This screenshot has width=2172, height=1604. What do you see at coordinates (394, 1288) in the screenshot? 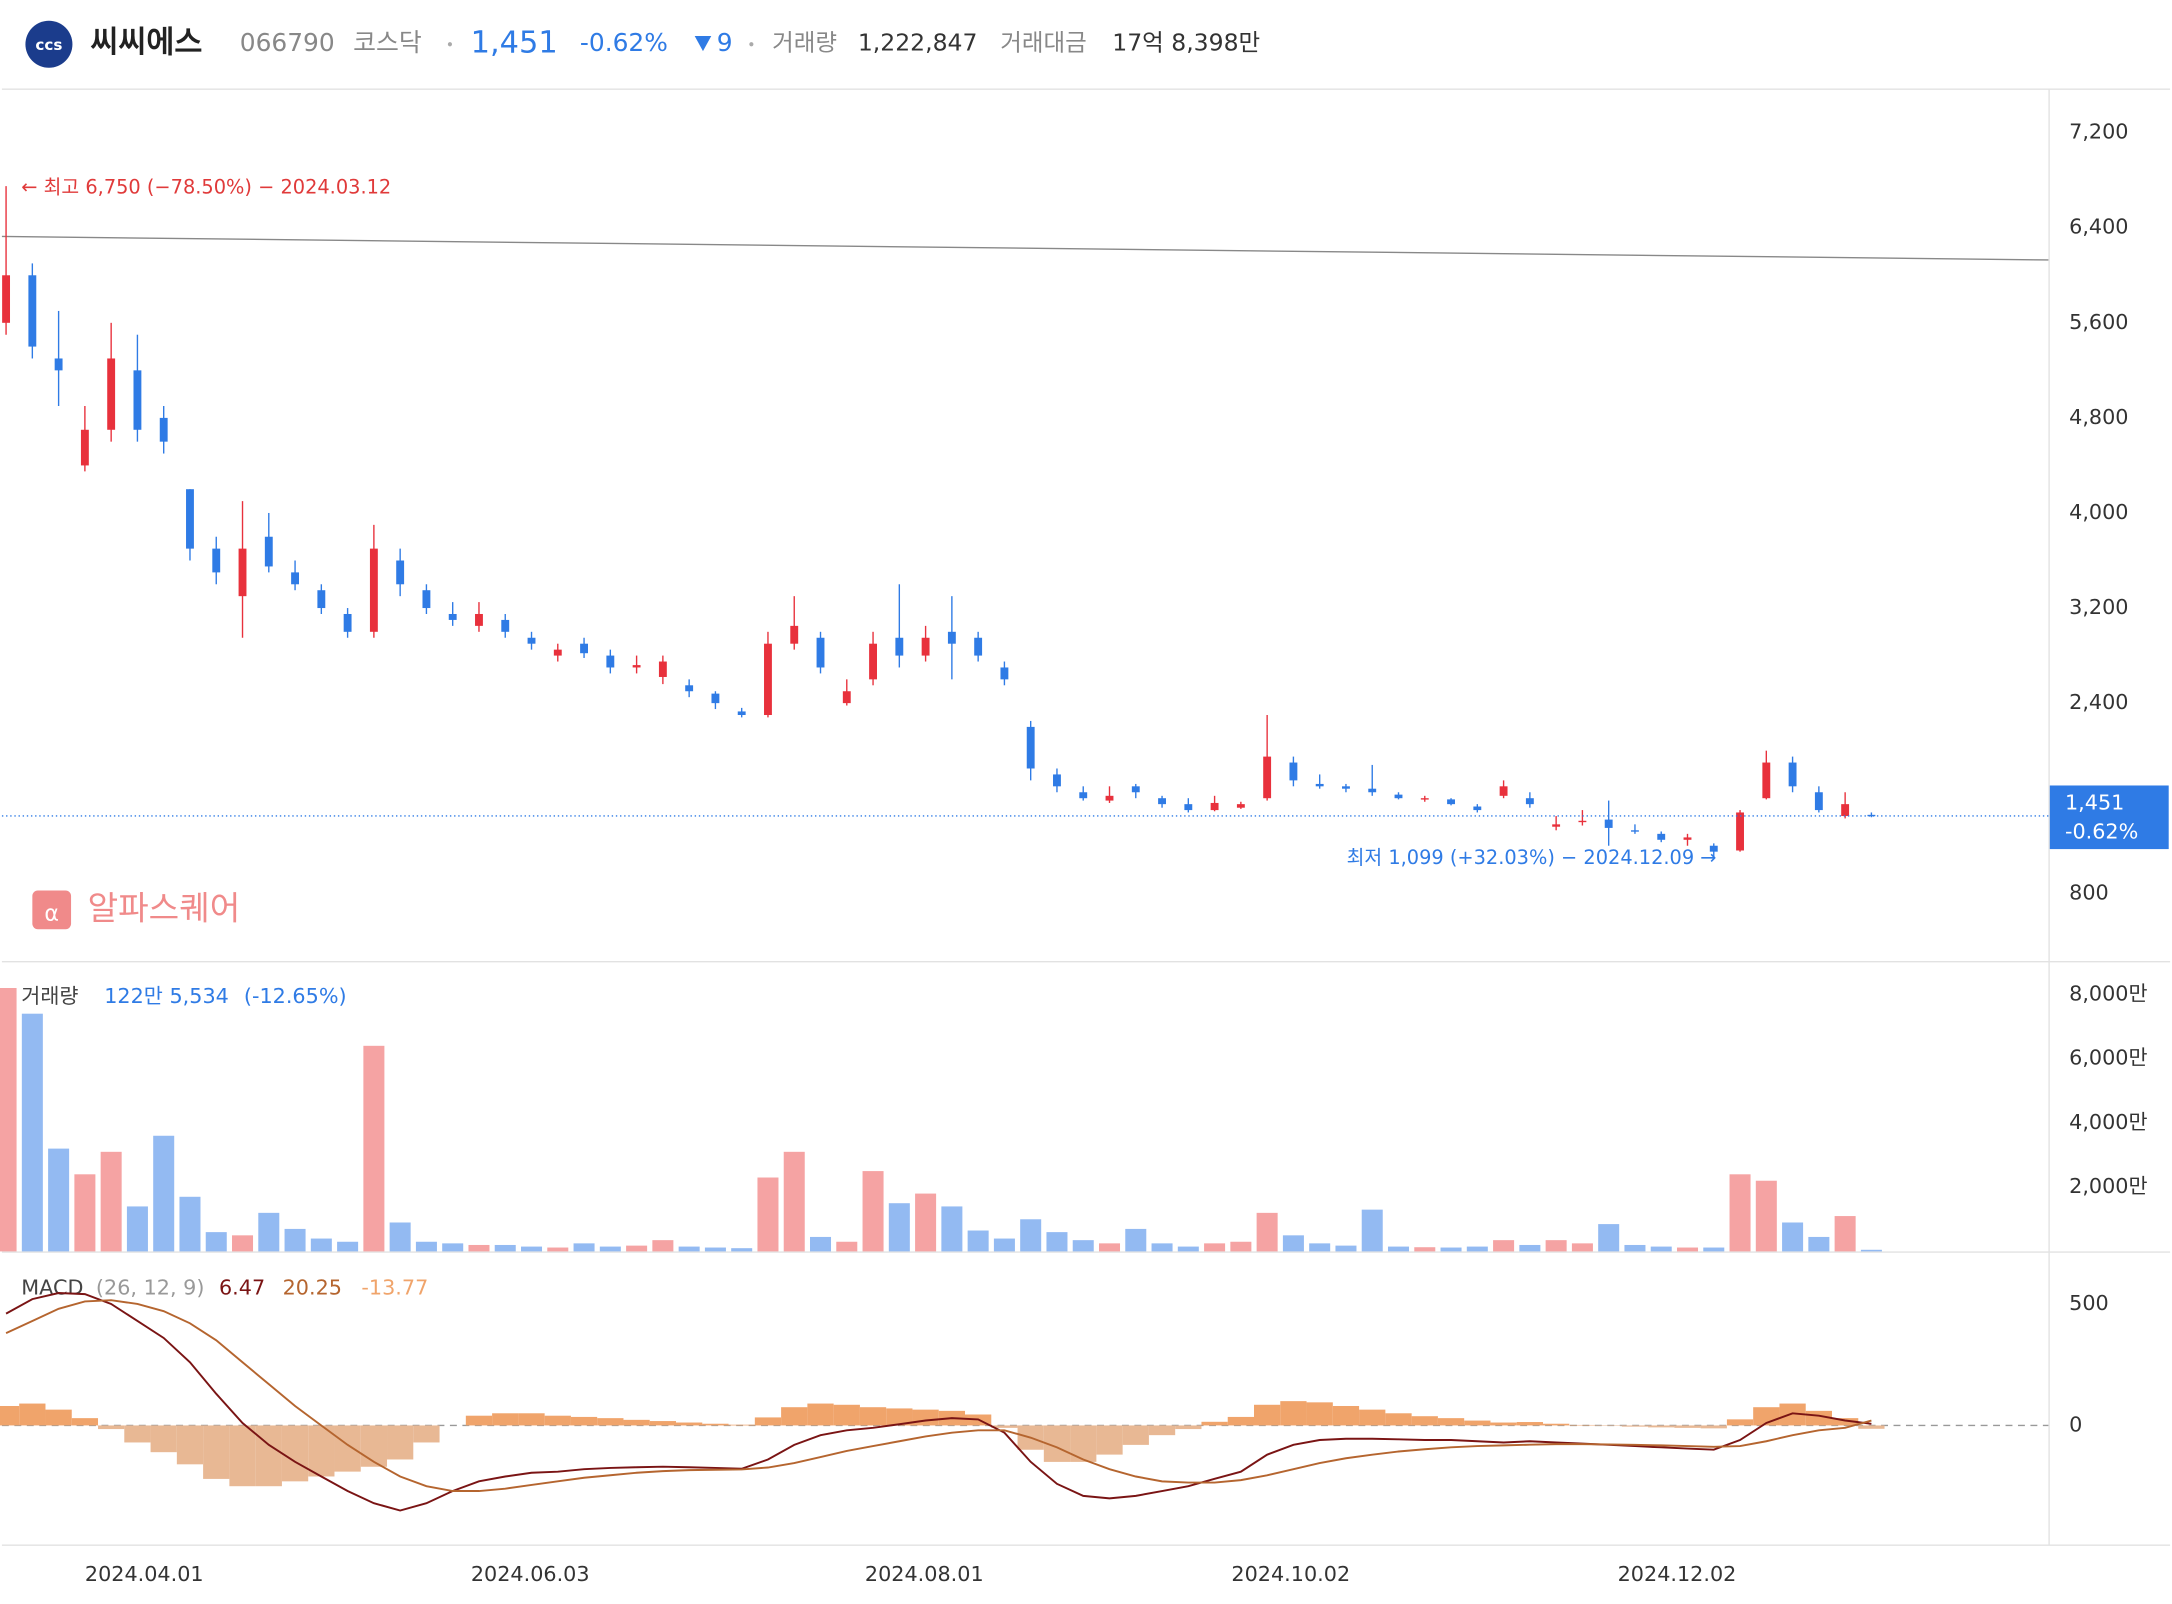
I see `histogram-value: -13.77` at bounding box center [394, 1288].